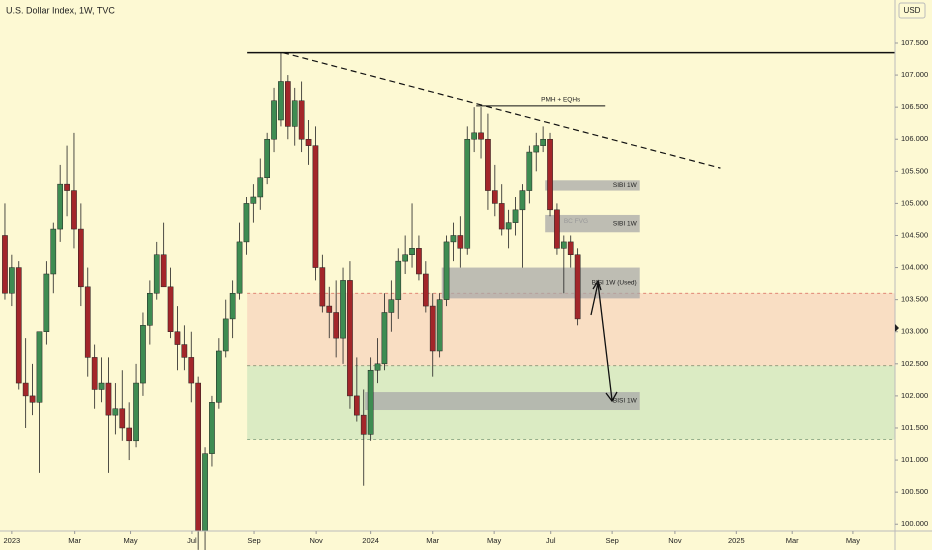  I want to click on y-tick-label: 104.500, so click(914, 234).